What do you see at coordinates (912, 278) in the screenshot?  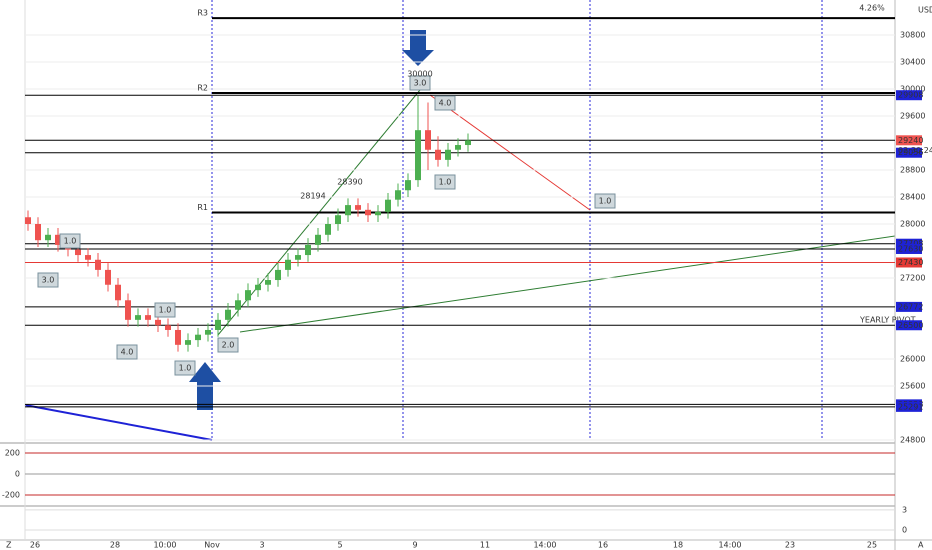 I see `y-tick-label: 27200` at bounding box center [912, 278].